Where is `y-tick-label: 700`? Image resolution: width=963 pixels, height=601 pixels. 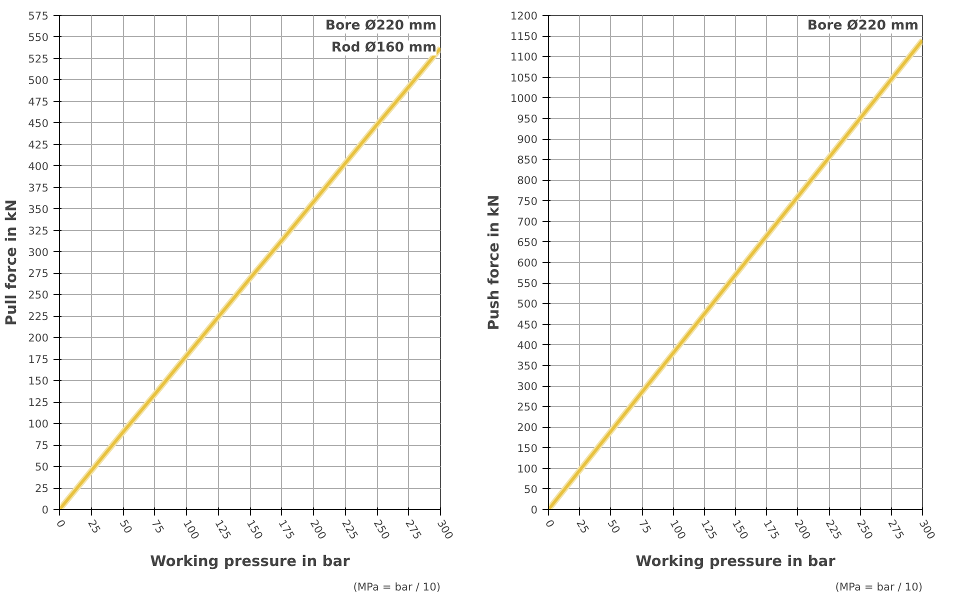
y-tick-label: 700 is located at coordinates (527, 221).